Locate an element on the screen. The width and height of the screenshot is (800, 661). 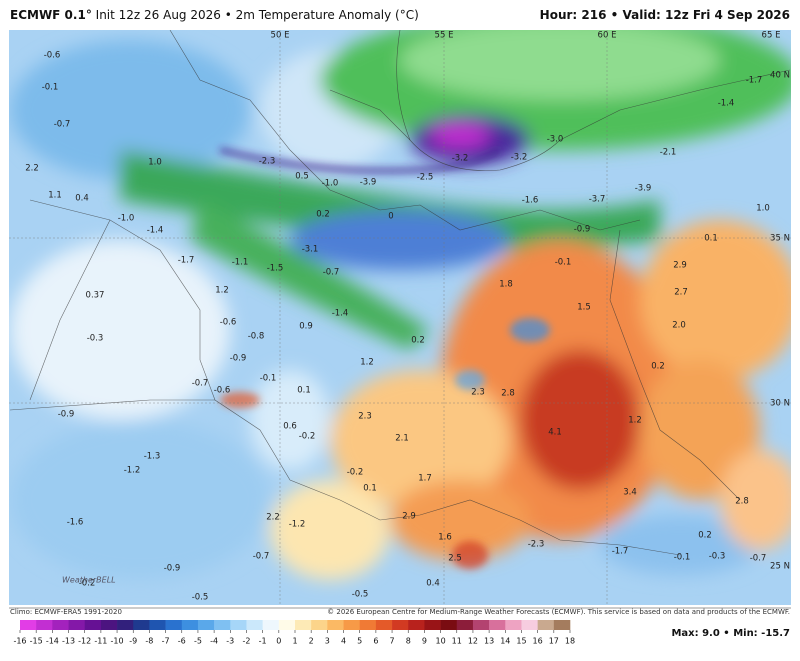
max: Max: 9.0 is located at coordinates (695, 633).